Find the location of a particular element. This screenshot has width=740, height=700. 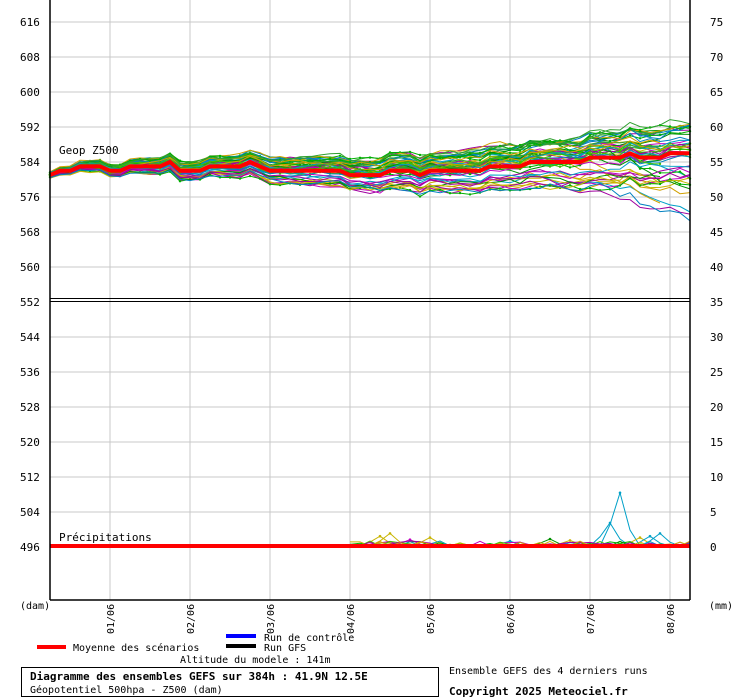

x-tick-label: 08/06 is located at coordinates (671, 619).